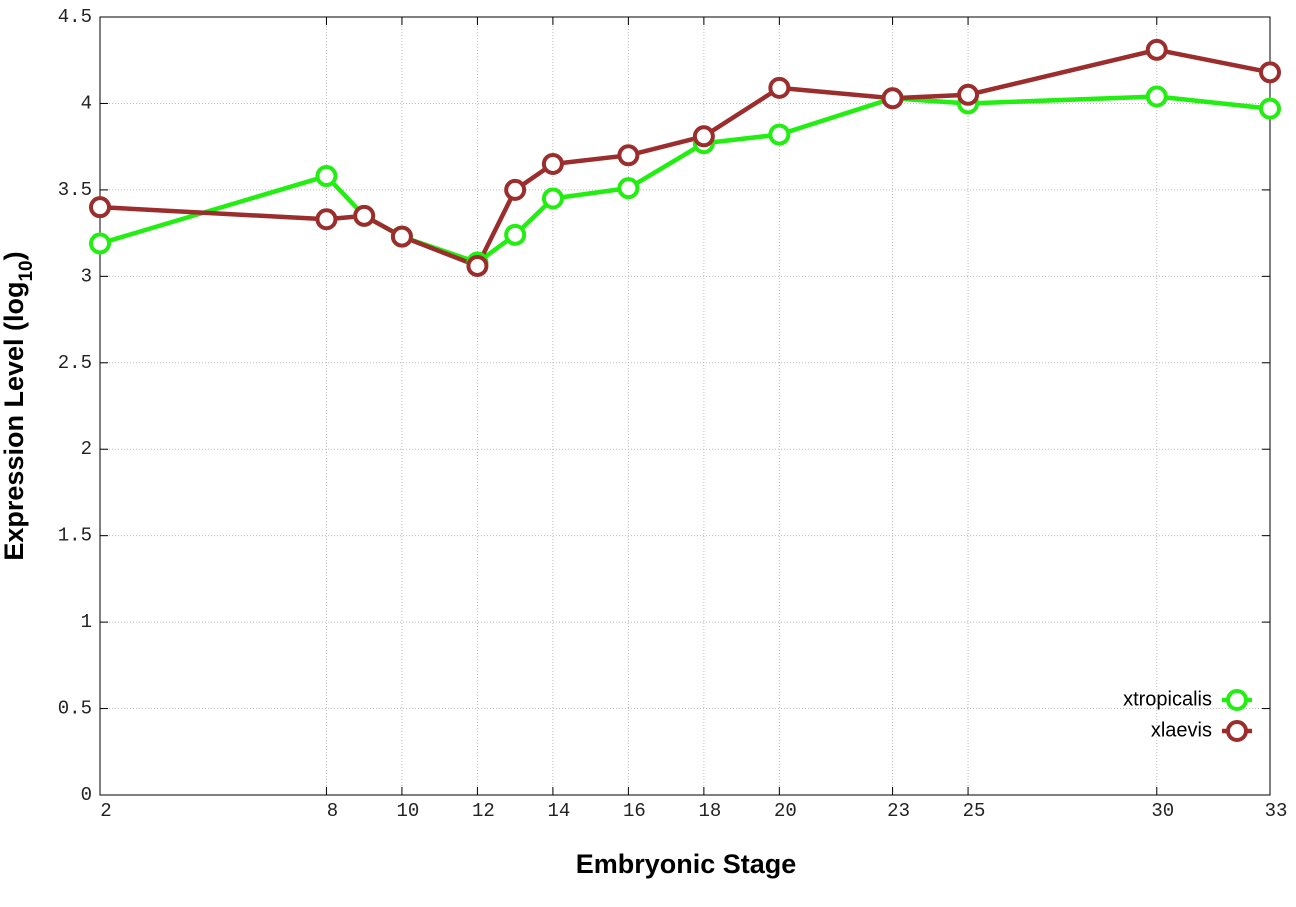 The image size is (1296, 907). Describe the element at coordinates (1162, 811) in the screenshot. I see `x-tick-label: 30` at that location.